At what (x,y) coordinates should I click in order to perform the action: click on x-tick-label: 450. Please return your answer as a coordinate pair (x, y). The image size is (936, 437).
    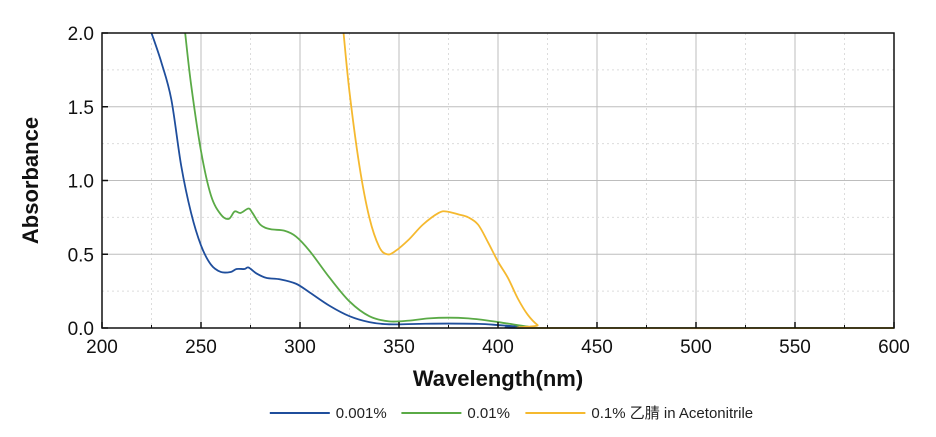
    Looking at the image, I should click on (597, 347).